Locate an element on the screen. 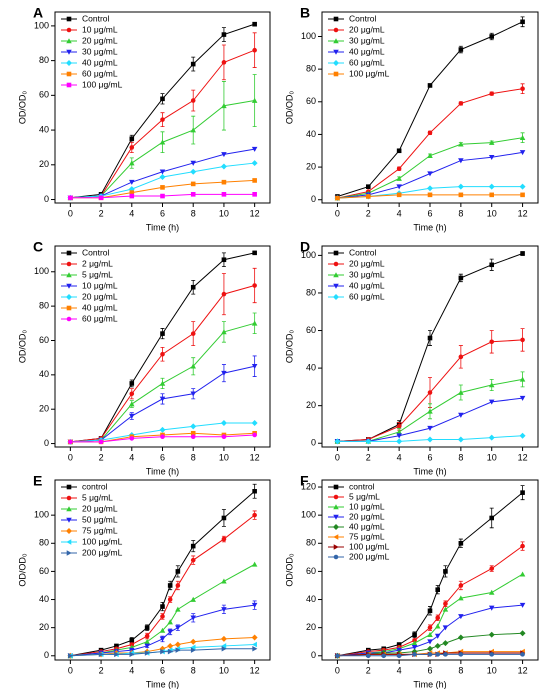 The width and height of the screenshot is (550, 689). x-tick-label: 8 is located at coordinates (460, 670).